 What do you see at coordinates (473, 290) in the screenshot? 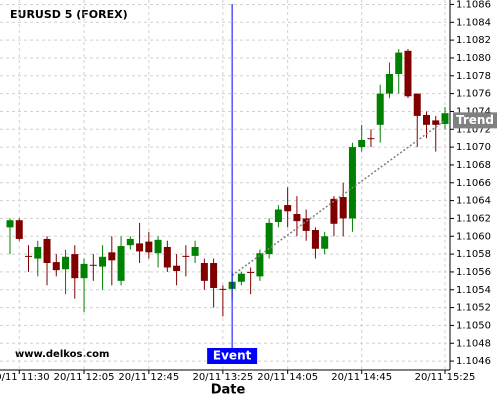
I see `y-tick-label: 1.1054` at bounding box center [473, 290].